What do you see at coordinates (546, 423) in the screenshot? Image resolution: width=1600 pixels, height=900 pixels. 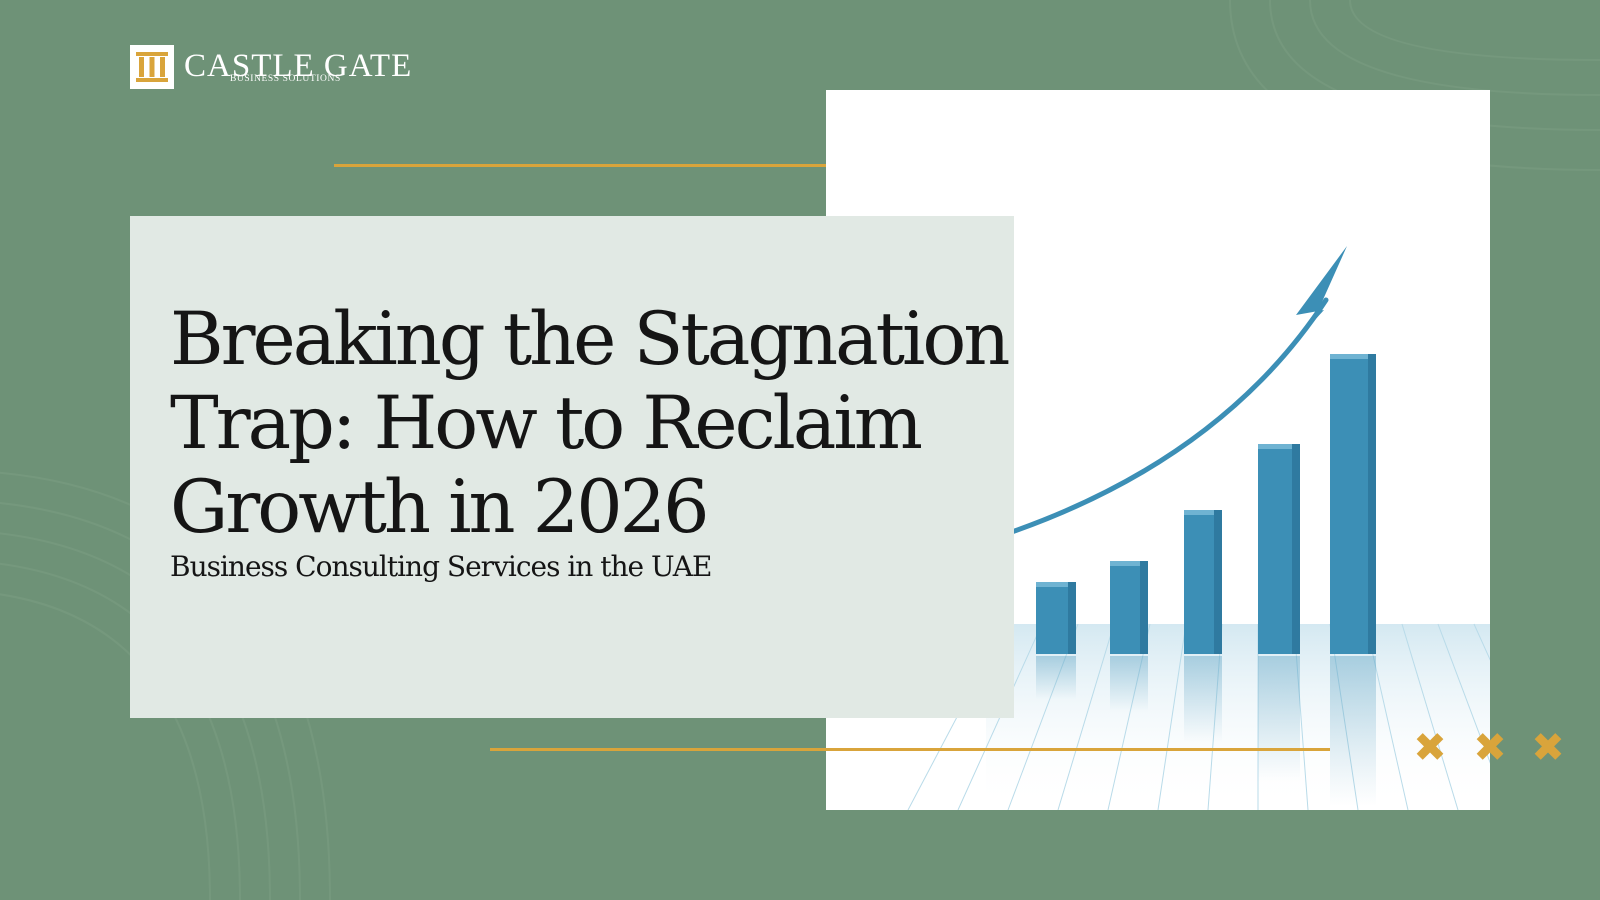 I see `title-line-2: Trap: How to Reclaim` at bounding box center [546, 423].